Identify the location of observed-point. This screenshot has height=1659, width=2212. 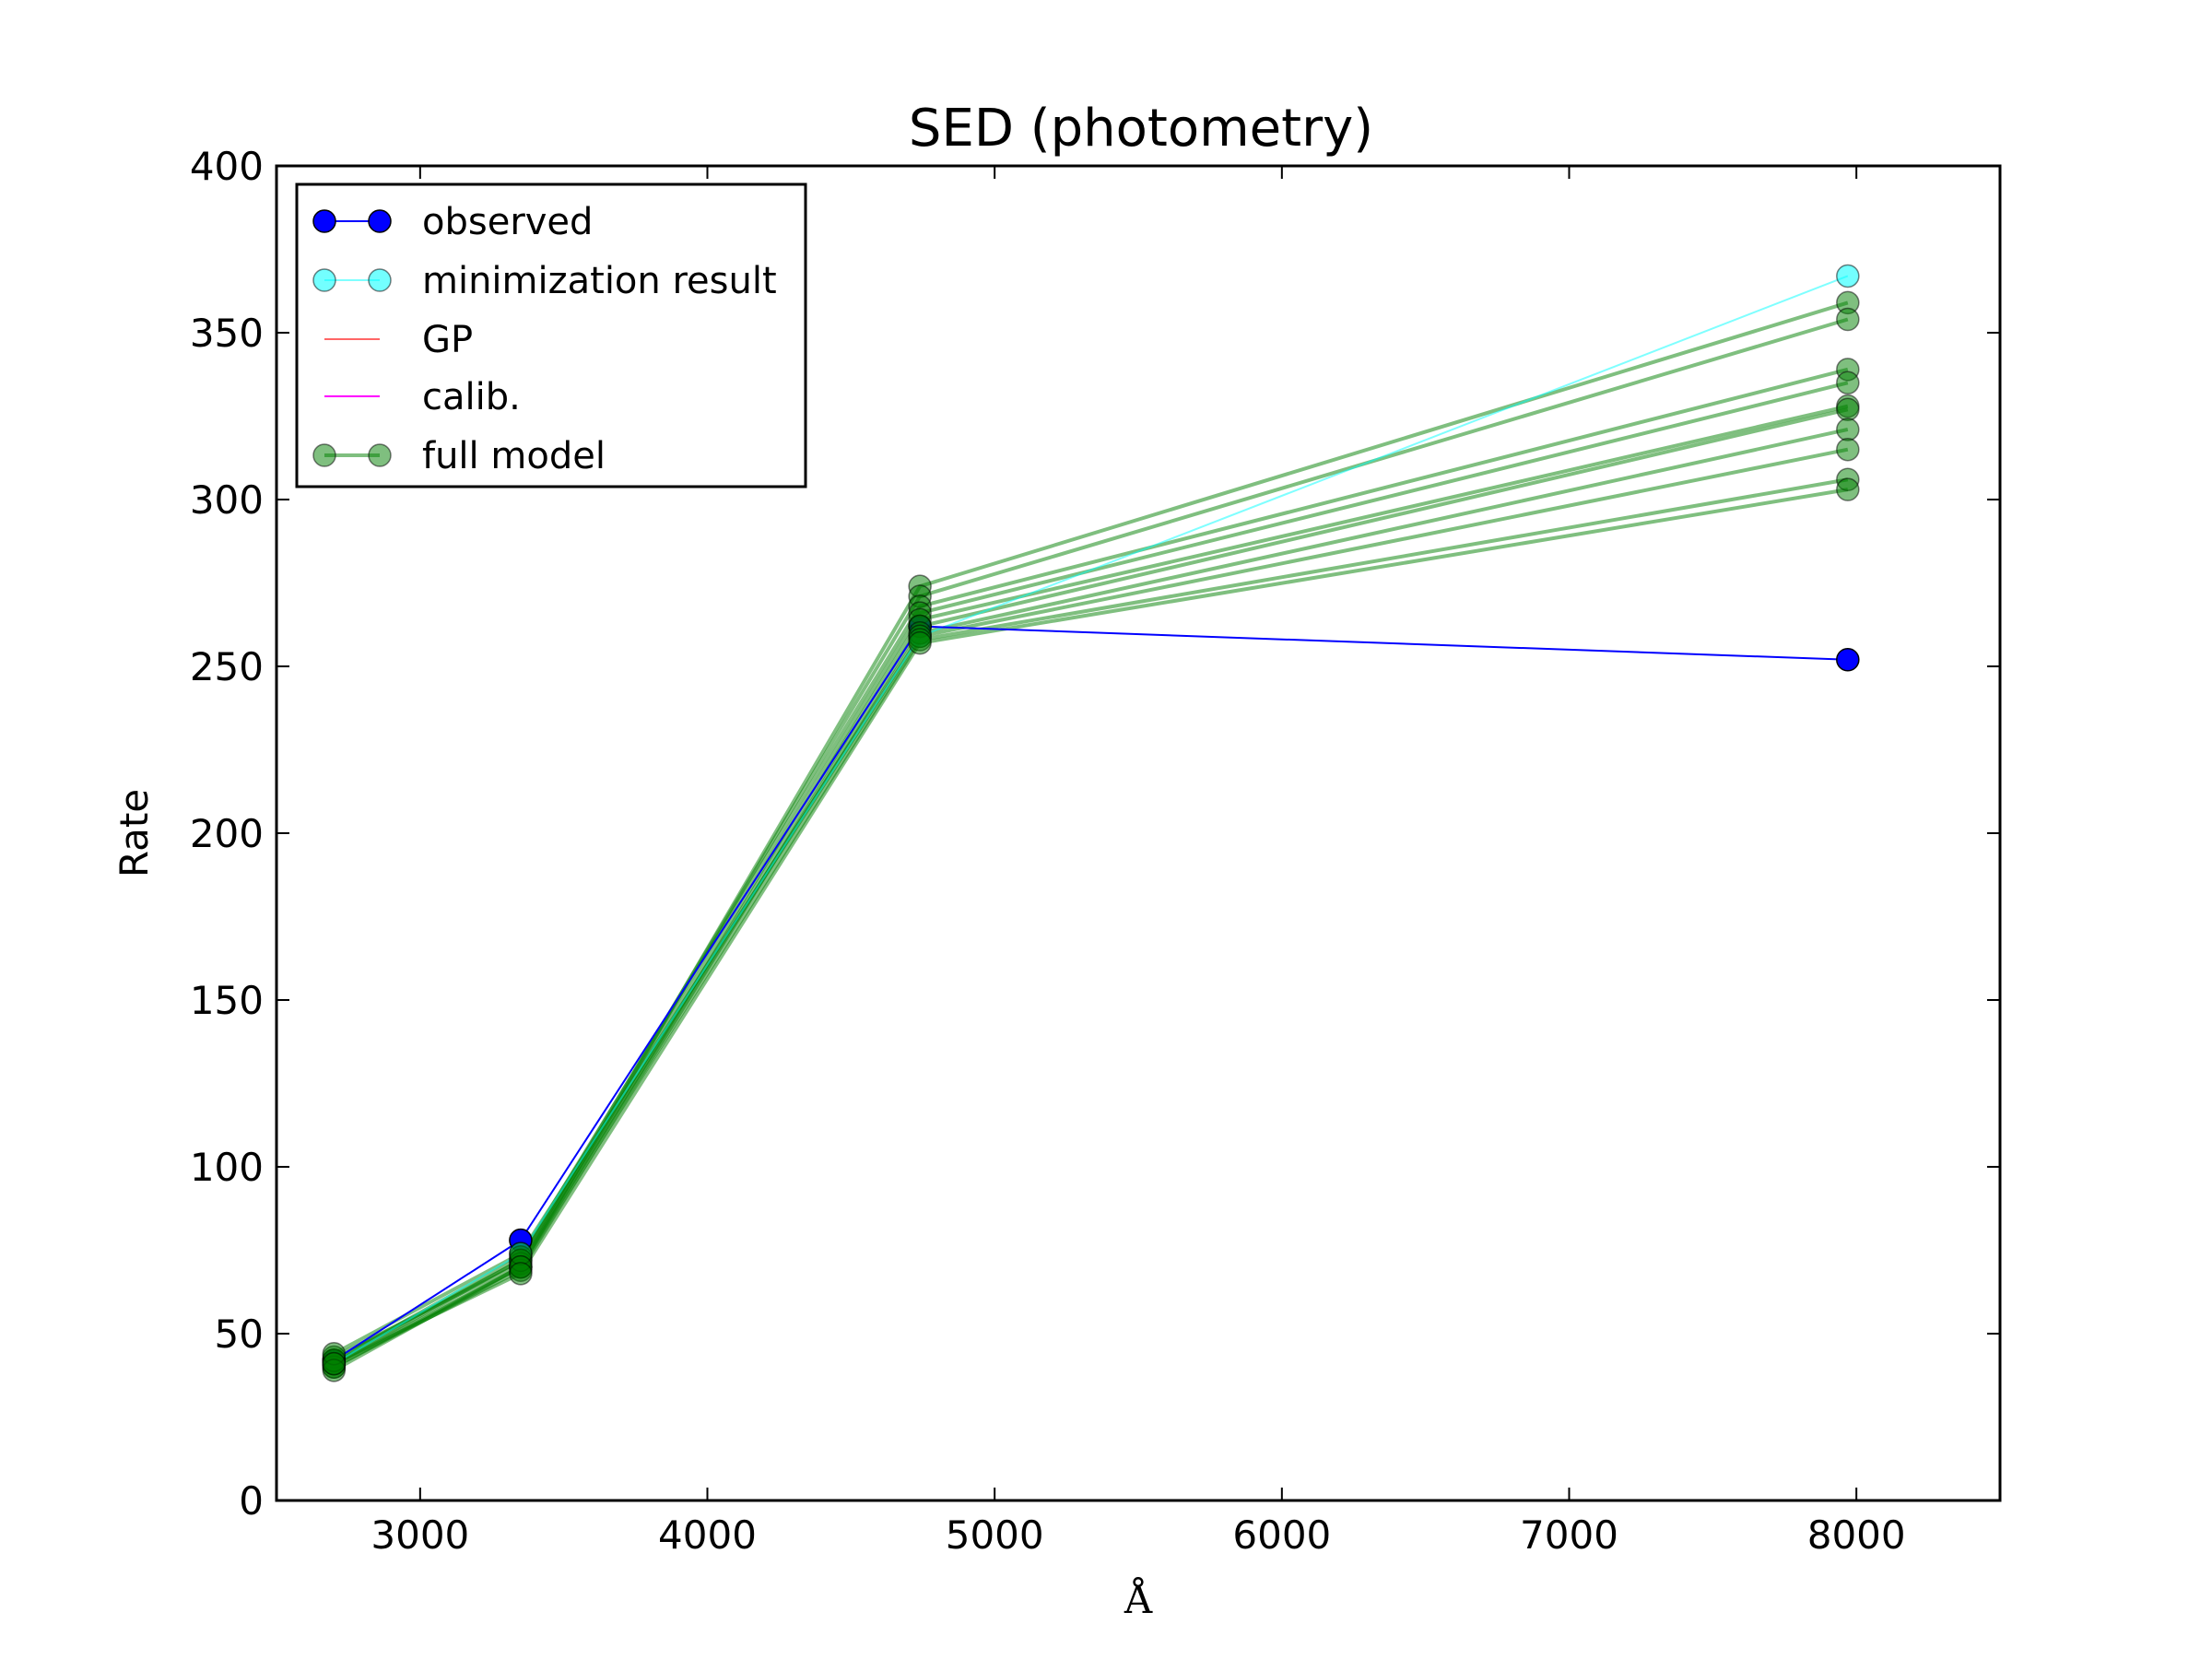
(1848, 660).